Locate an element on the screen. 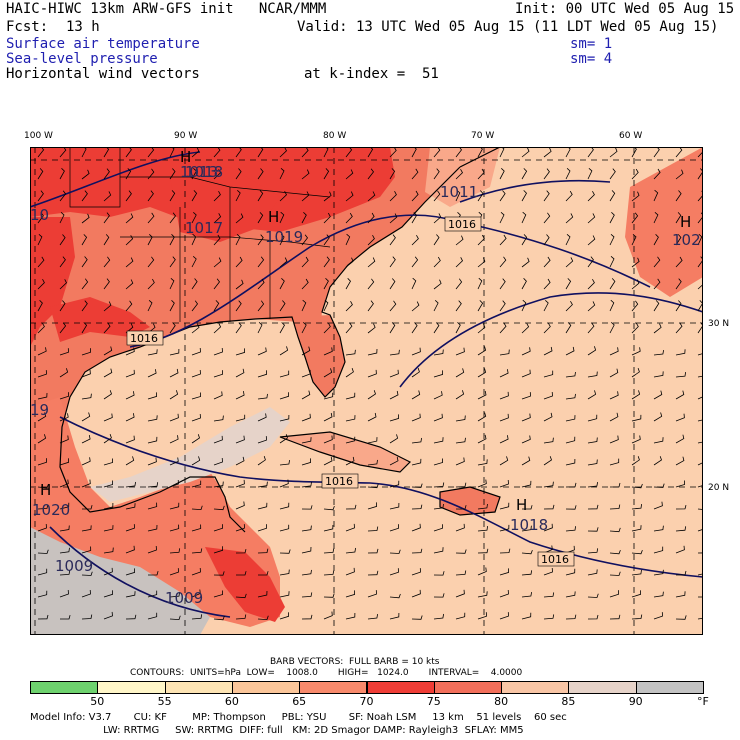 Image resolution: width=740 pixels, height=740 pixels. lon-label-80w: 80 W is located at coordinates (335, 136).